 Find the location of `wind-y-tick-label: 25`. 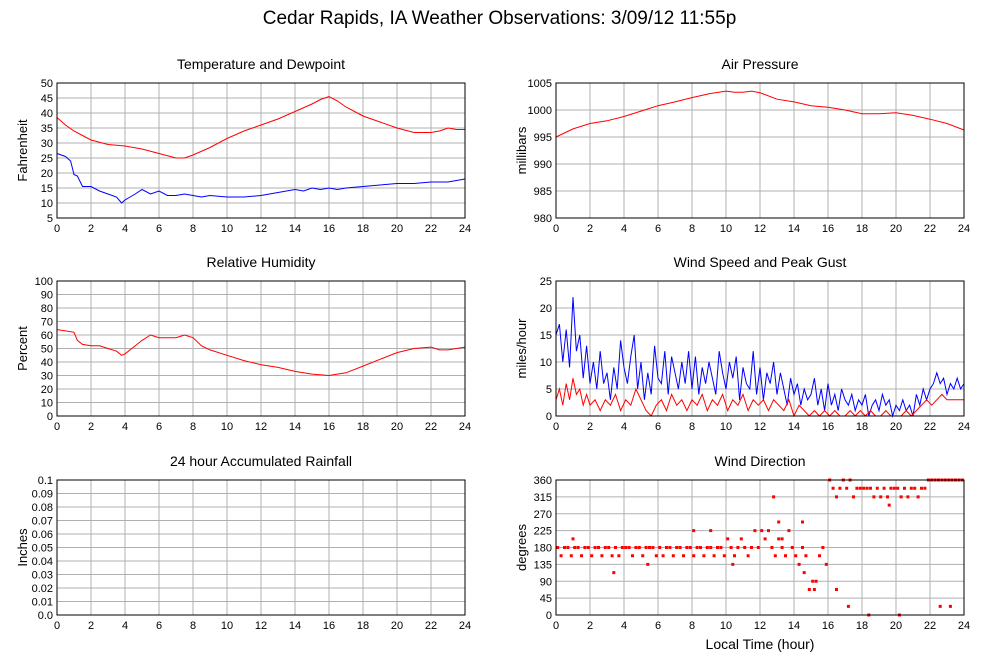

wind-y-tick-label: 25 is located at coordinates (546, 282).